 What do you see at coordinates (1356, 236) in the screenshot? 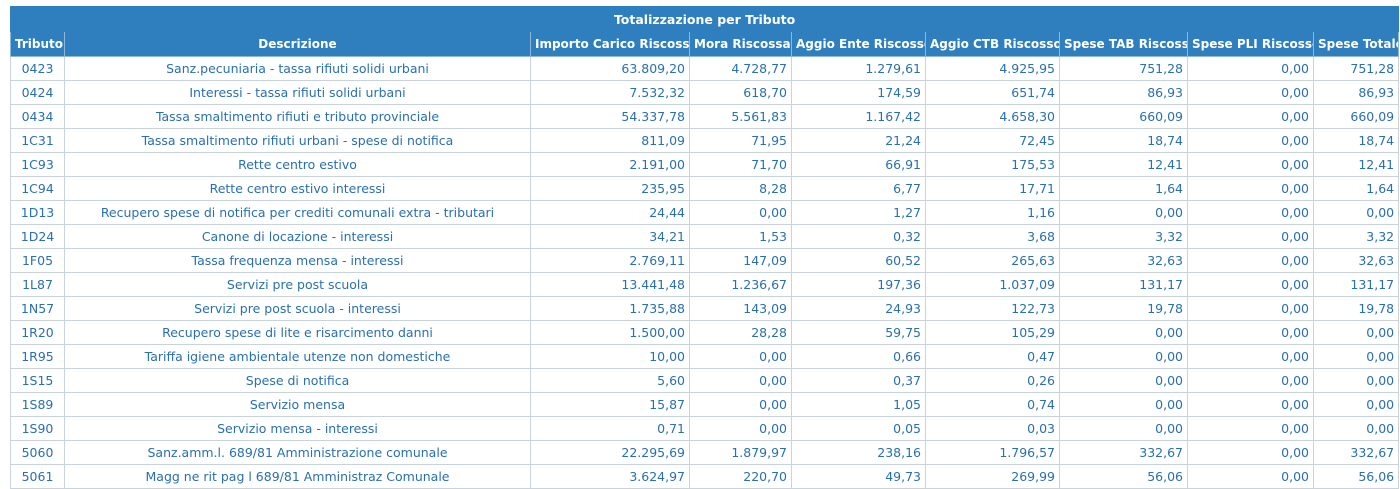
I see `cell-spese-totale: 3,32` at bounding box center [1356, 236].